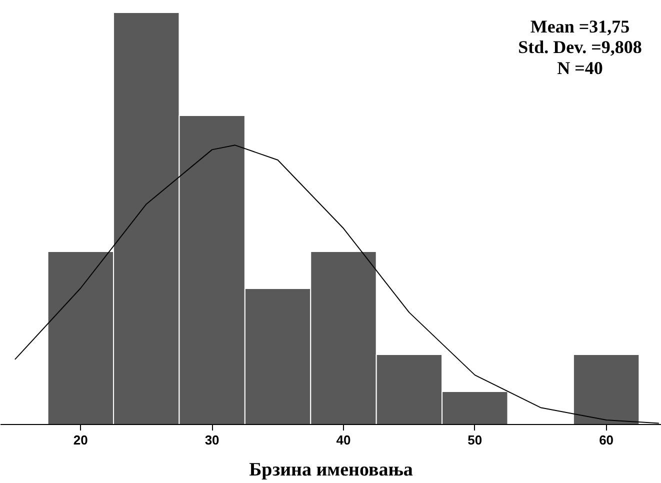  I want to click on x-tick-label: 30, so click(212, 440).